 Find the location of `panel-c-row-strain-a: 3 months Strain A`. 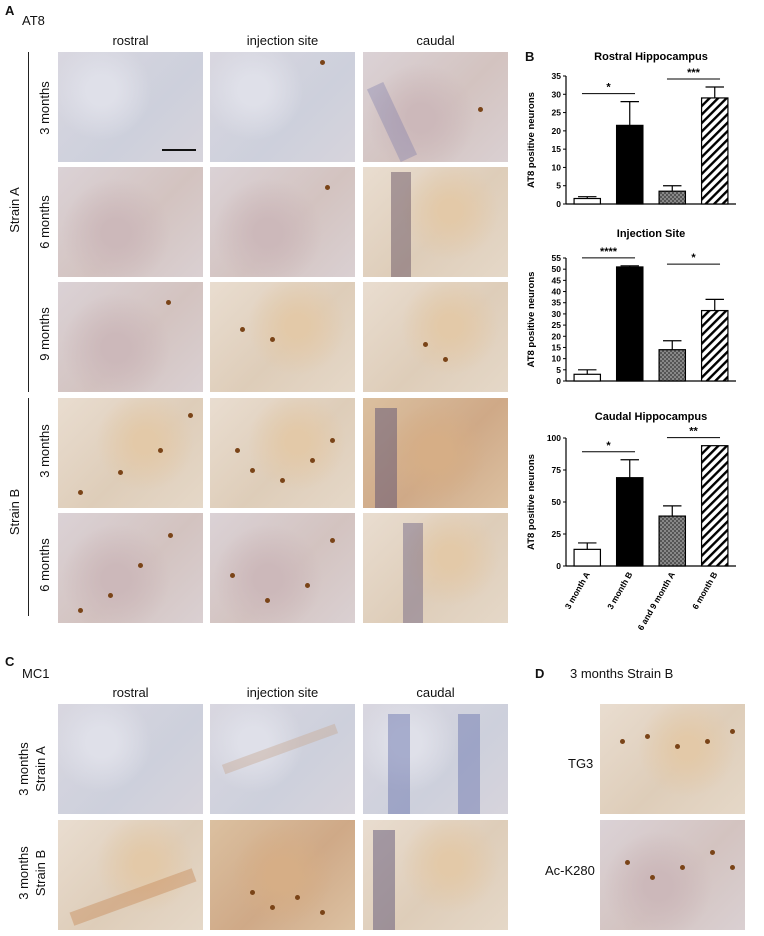

panel-c-row-strain-a: 3 months Strain A is located at coordinates (32, 769).